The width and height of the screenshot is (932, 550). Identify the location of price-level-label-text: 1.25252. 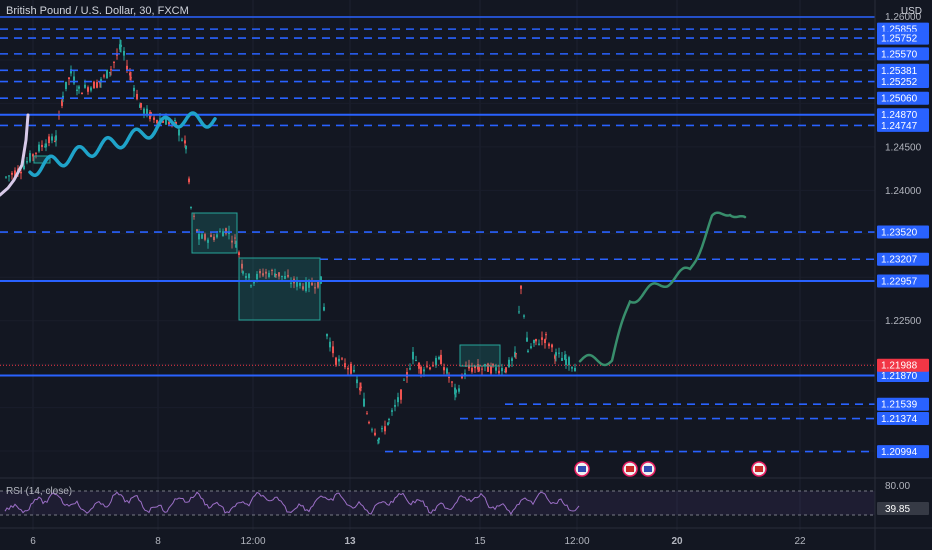
(899, 82).